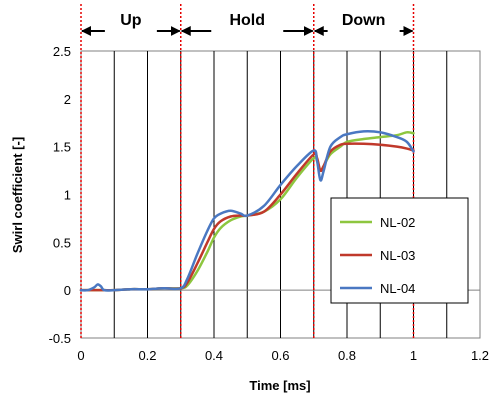 The width and height of the screenshot is (499, 397). I want to click on x-tick-label: 1.2, so click(480, 355).